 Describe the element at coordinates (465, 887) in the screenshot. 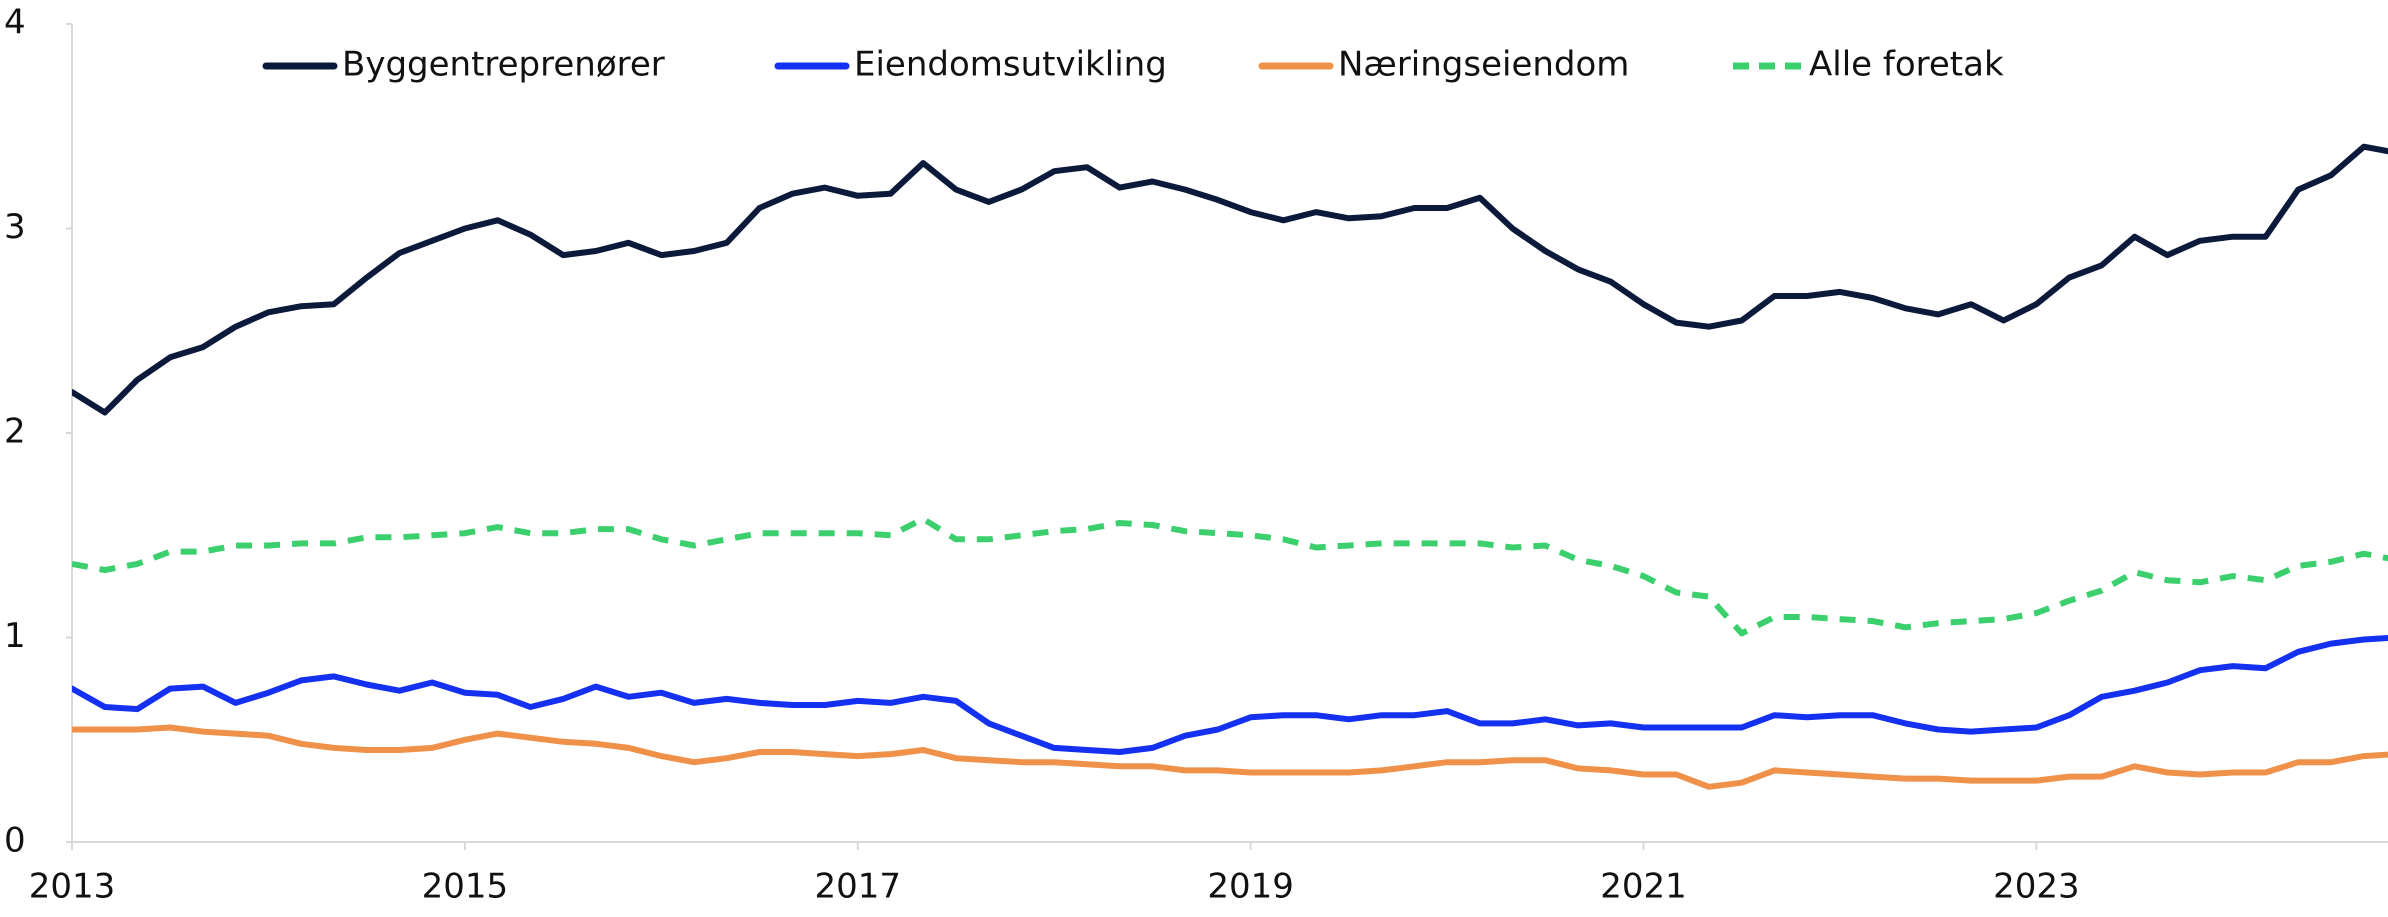

I see `x-tick-label: 2015` at that location.